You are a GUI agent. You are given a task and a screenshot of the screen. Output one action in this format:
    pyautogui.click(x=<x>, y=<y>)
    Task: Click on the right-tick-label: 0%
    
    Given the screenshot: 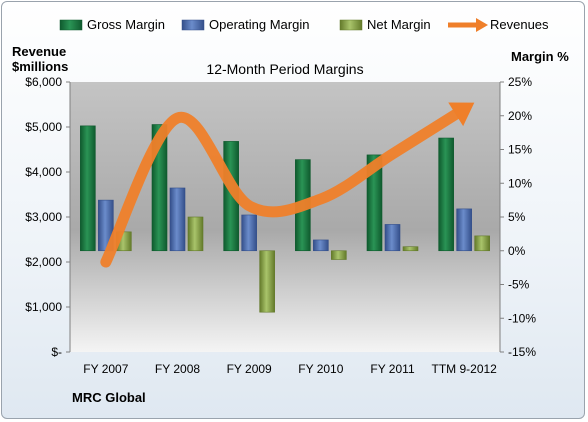 What is the action you would take?
    pyautogui.click(x=517, y=251)
    